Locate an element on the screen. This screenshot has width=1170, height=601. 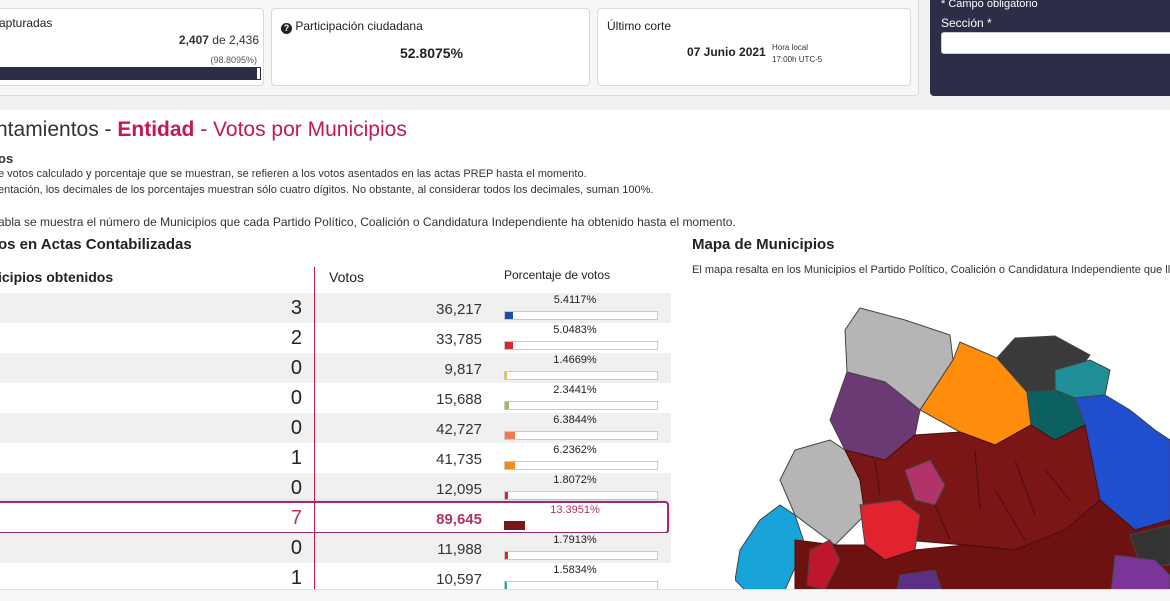
row-porcentaje: 1.5834% is located at coordinates (575, 570).